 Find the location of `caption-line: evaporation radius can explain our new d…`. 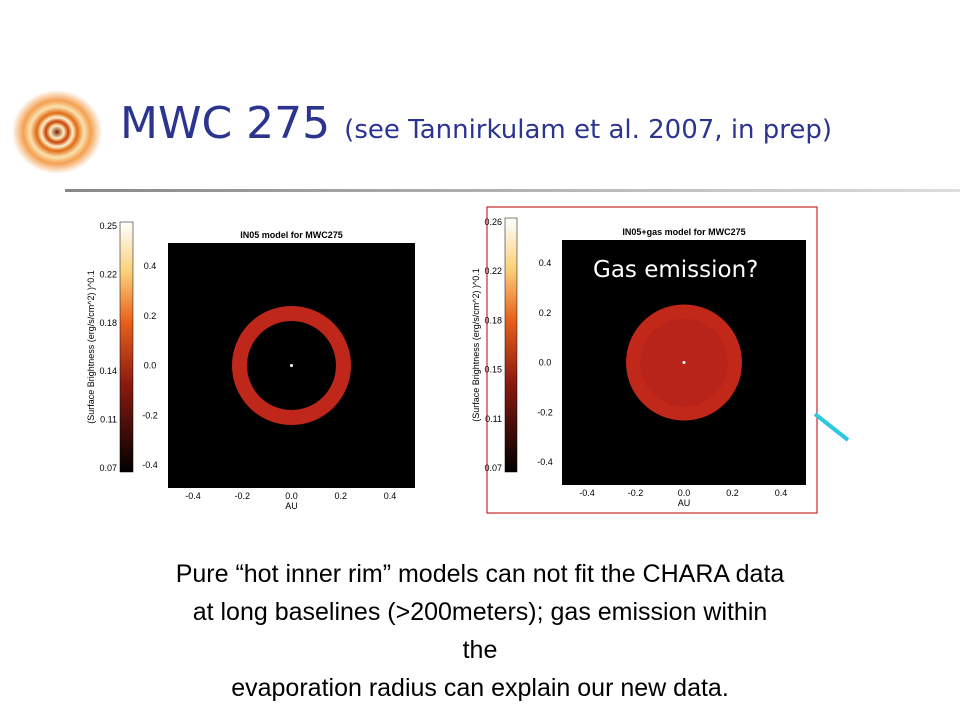

caption-line: evaporation radius can explain our new d… is located at coordinates (480, 688).